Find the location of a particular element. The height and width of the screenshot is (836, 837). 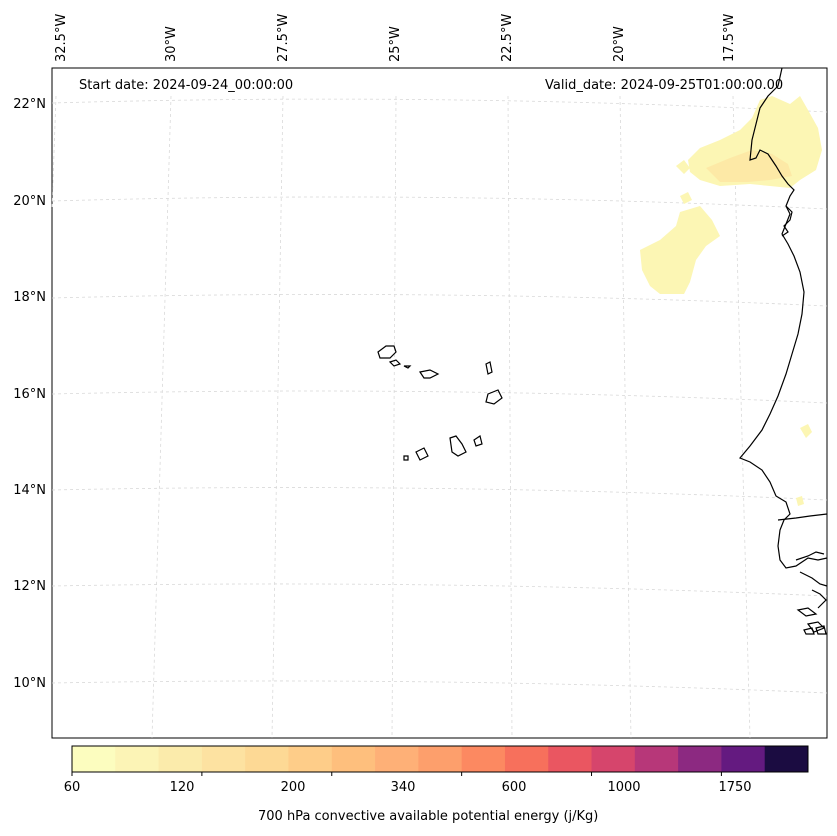

colorbar-frame is located at coordinates (440, 759).